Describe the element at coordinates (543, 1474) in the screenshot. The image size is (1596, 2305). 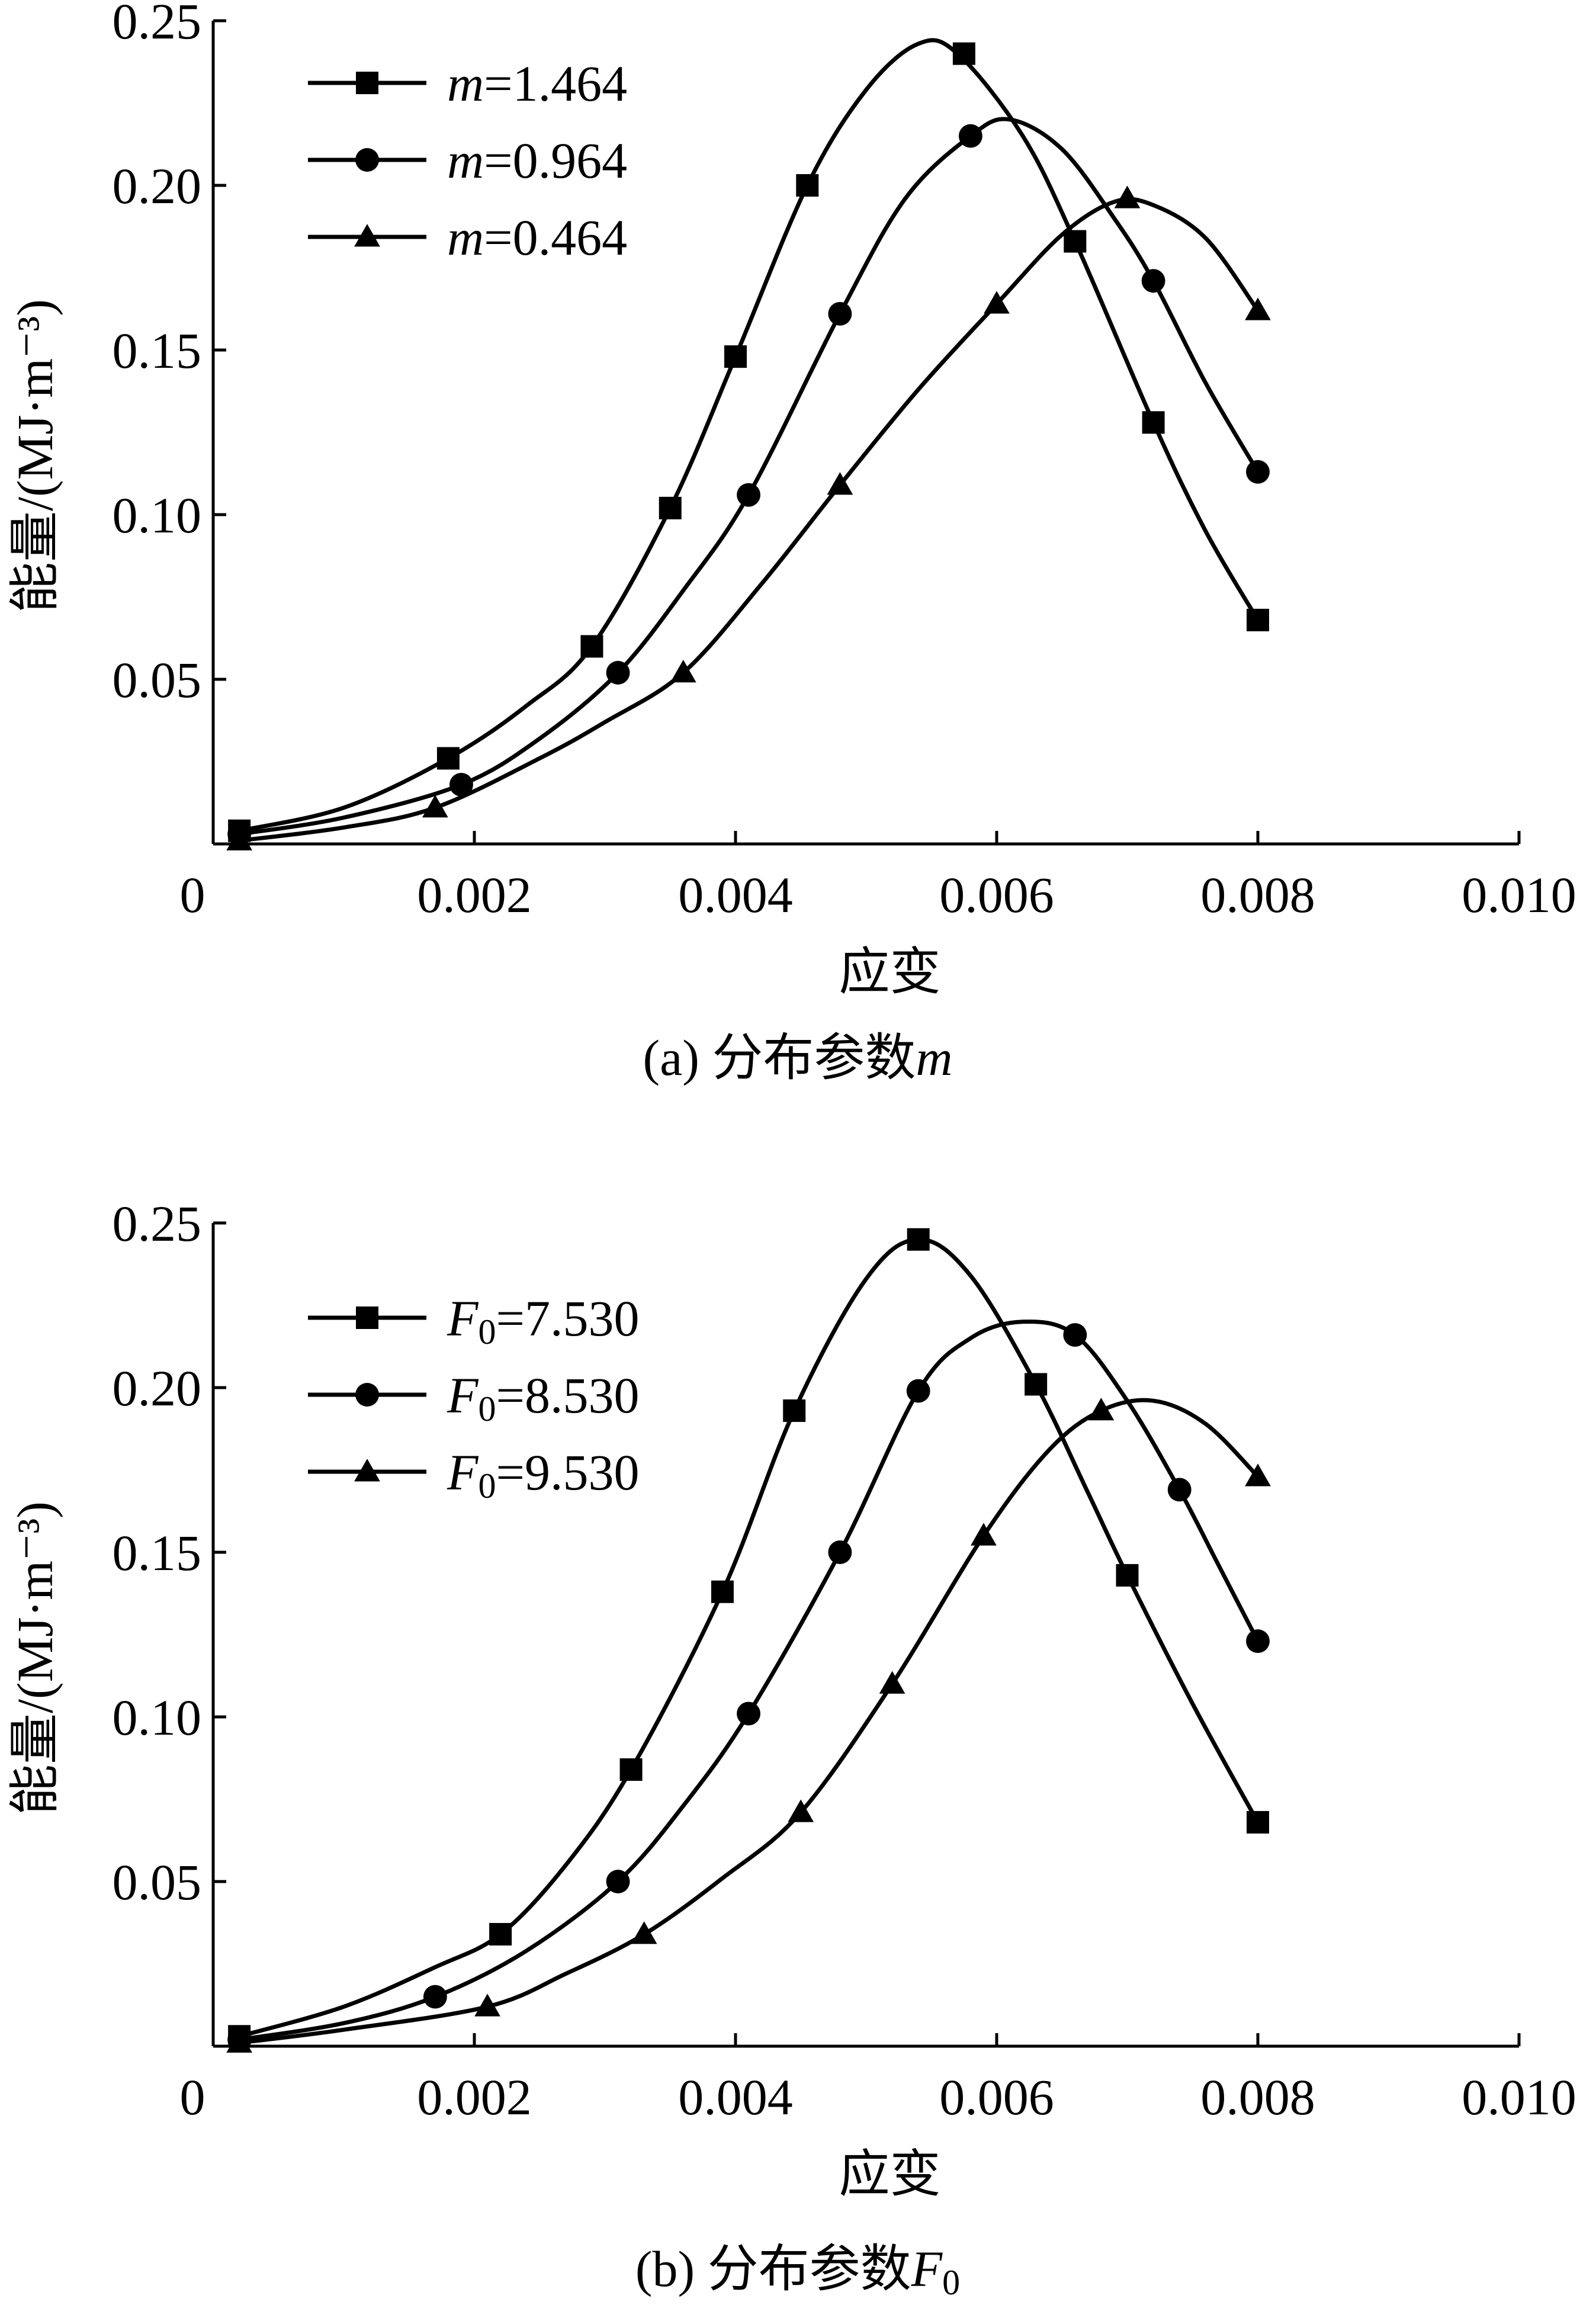
I see `legend-label: F0=9.530` at that location.